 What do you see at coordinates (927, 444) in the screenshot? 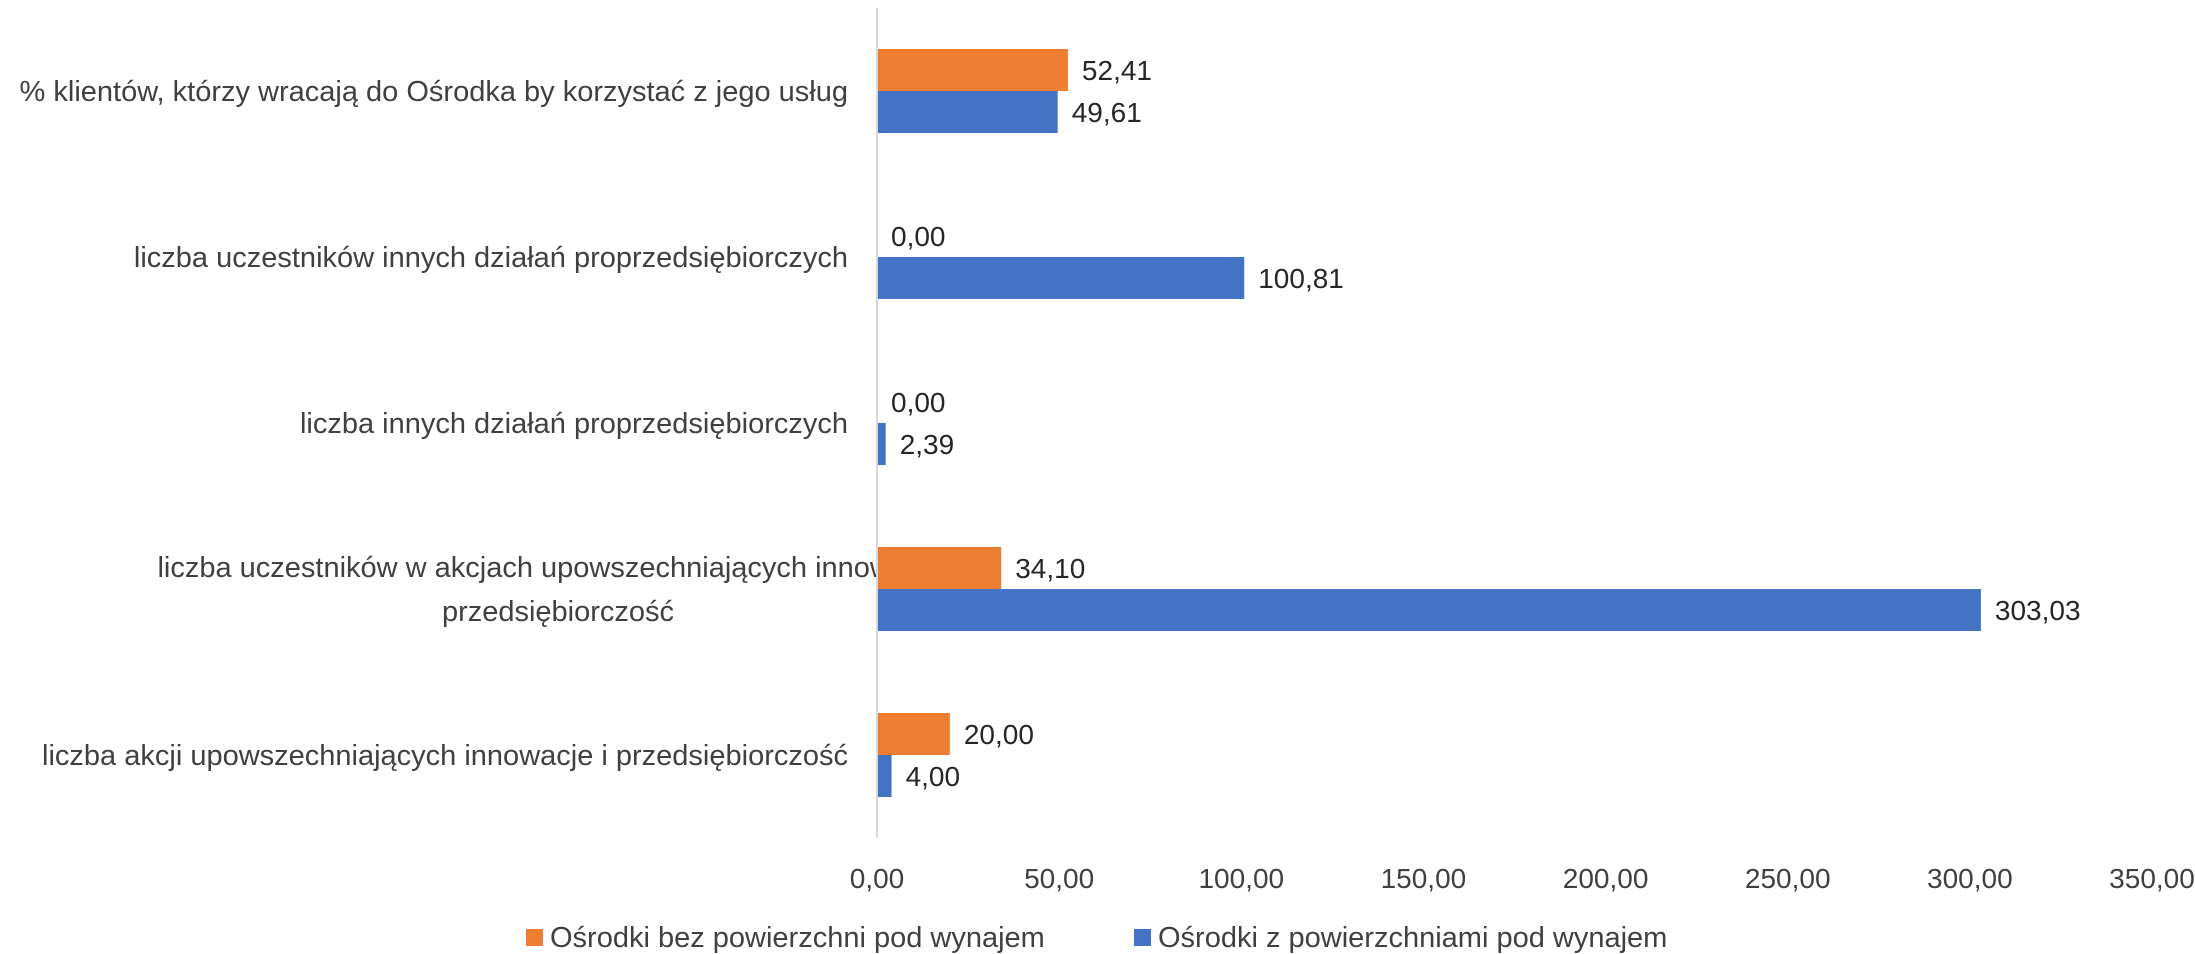
I see `data-label: 2,39` at bounding box center [927, 444].